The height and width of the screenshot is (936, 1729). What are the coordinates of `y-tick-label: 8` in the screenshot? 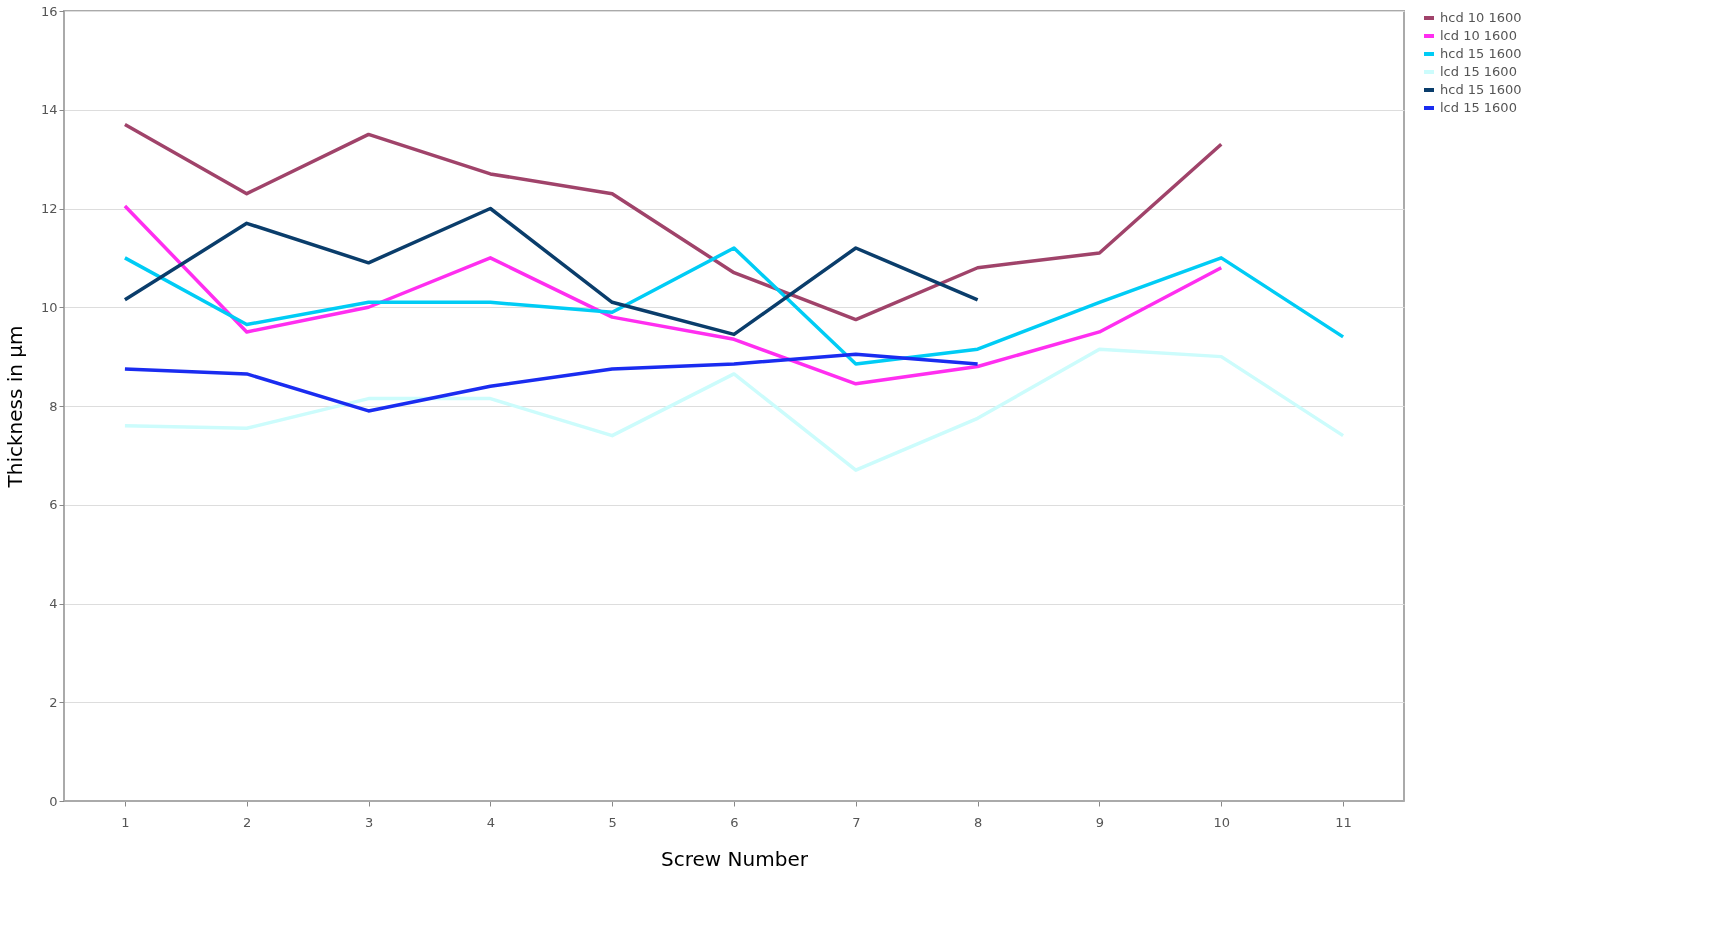 It's located at (53, 406).